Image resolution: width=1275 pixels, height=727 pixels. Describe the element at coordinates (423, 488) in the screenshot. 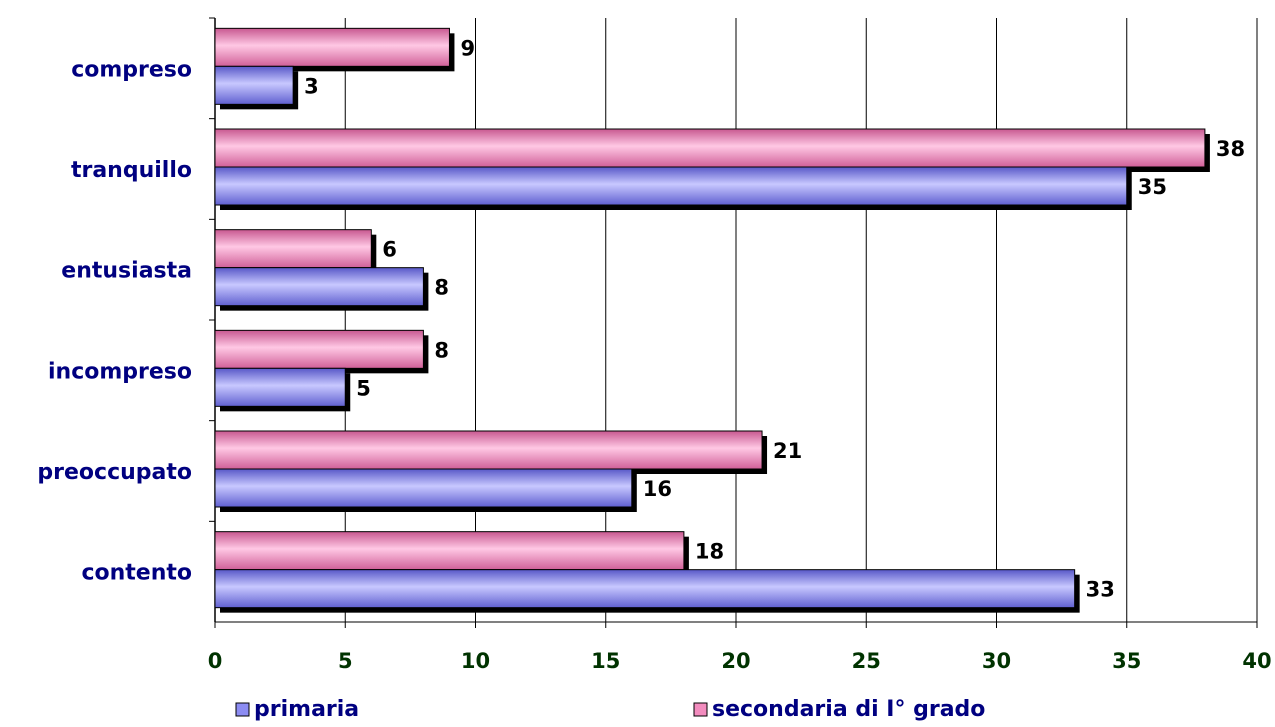

I see `bar-primaria-preoccupato` at that location.